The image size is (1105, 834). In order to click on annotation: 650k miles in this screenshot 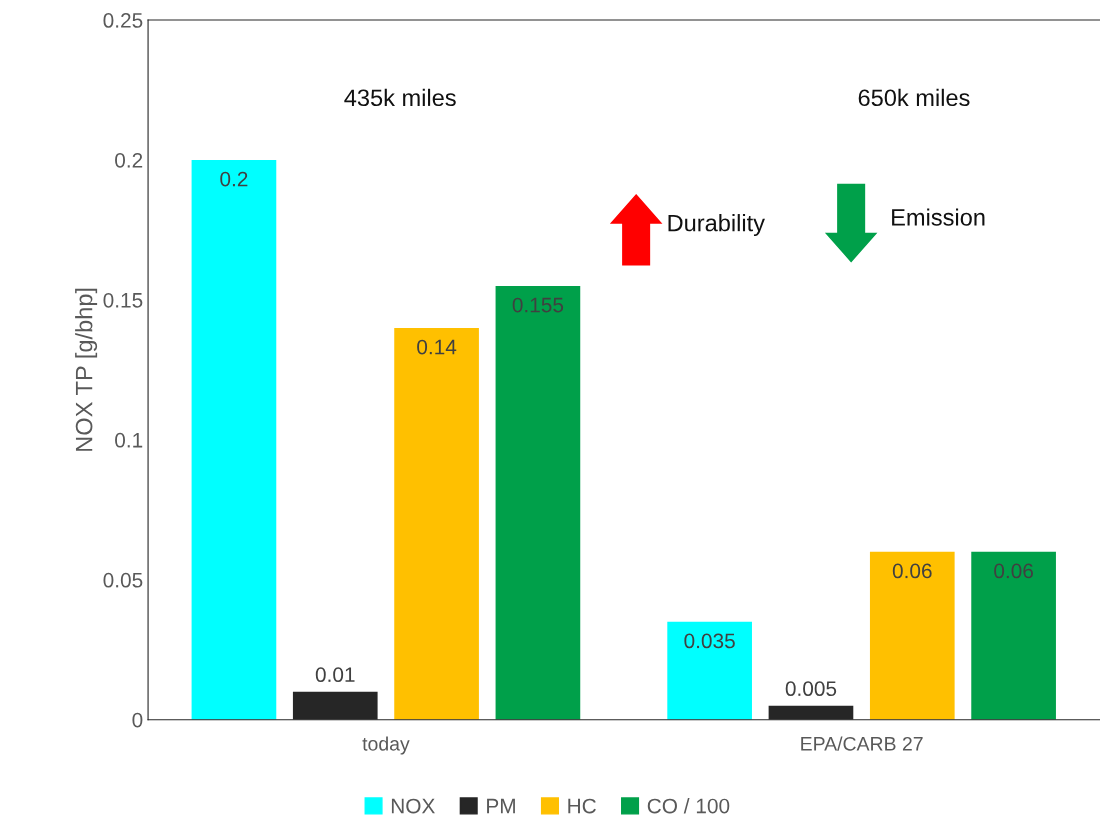, I will do `click(914, 97)`.